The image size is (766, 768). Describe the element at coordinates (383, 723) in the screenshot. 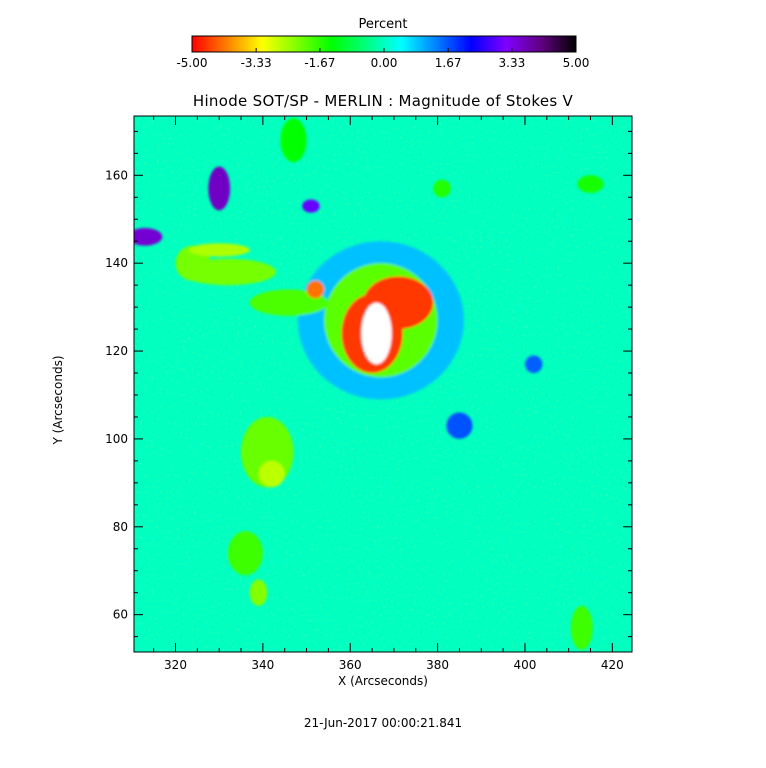

I see `timestamp: 21-Jun-2017 00:00:21.841` at that location.